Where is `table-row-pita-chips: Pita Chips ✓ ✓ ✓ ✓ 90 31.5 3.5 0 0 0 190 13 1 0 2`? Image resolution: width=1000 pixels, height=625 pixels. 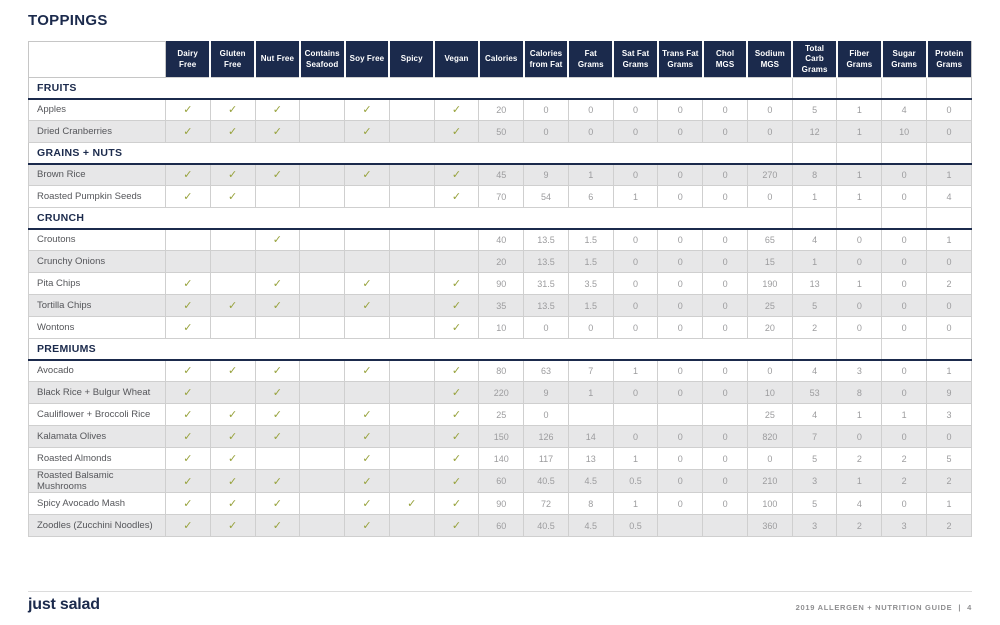 table-row-pita-chips: Pita Chips ✓ ✓ ✓ ✓ 90 31.5 3.5 0 0 0 190 13 1 0 2 is located at coordinates (500, 283).